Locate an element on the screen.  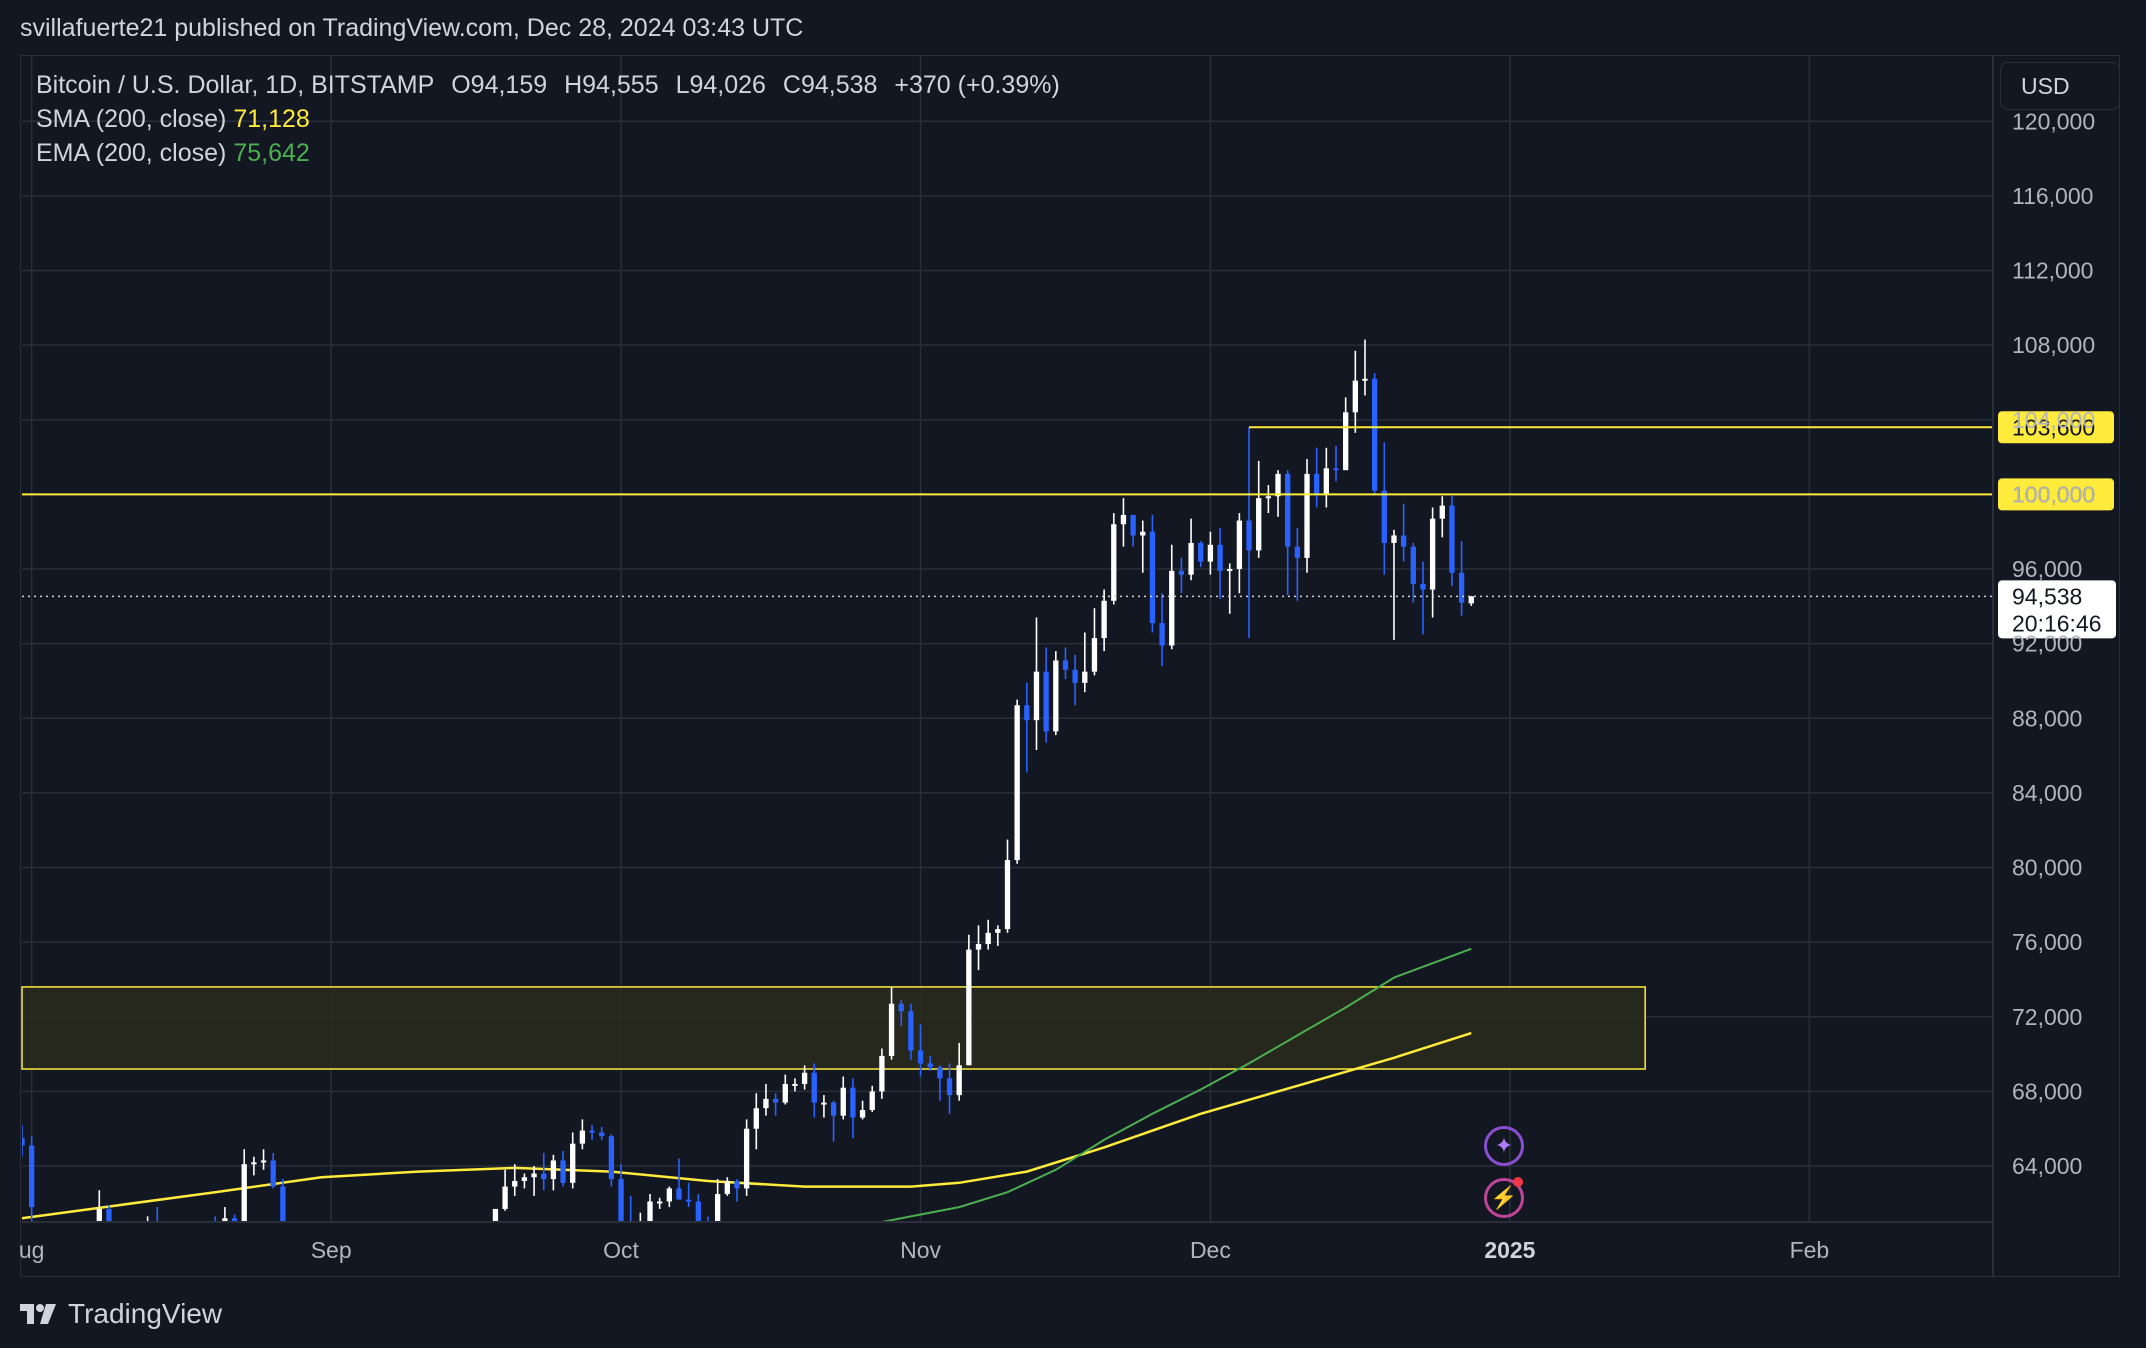
price-tick-label: 72,000 is located at coordinates (2047, 1017).